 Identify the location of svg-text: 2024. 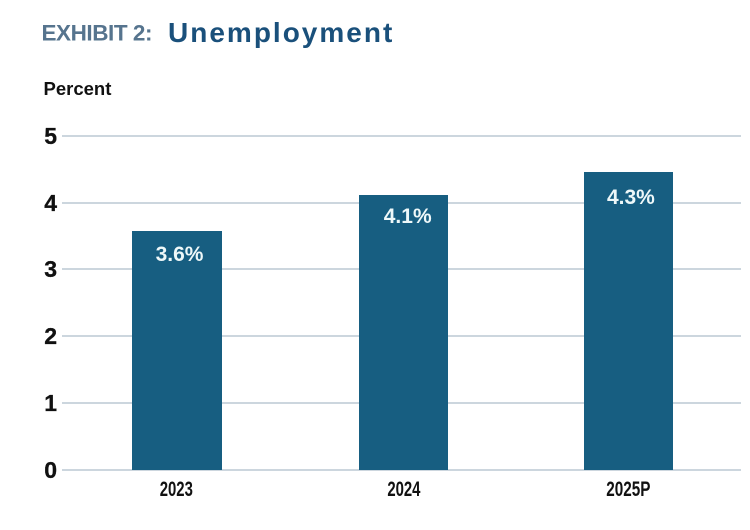
(403, 489).